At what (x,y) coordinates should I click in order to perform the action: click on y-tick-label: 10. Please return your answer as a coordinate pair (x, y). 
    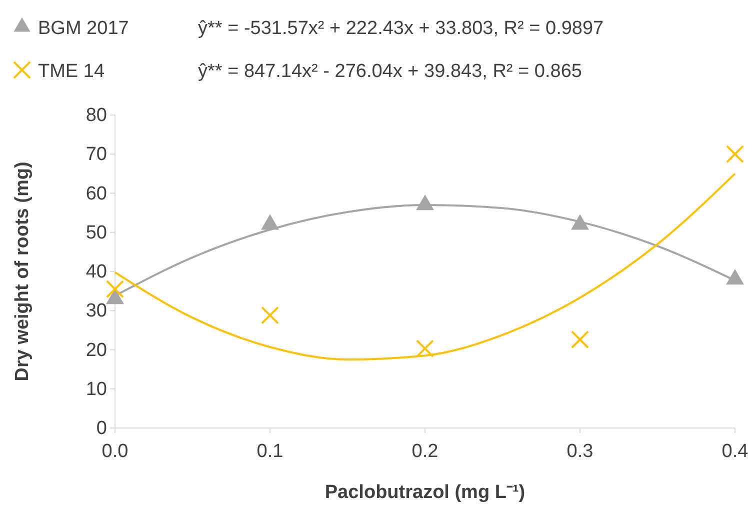
    Looking at the image, I should click on (96, 389).